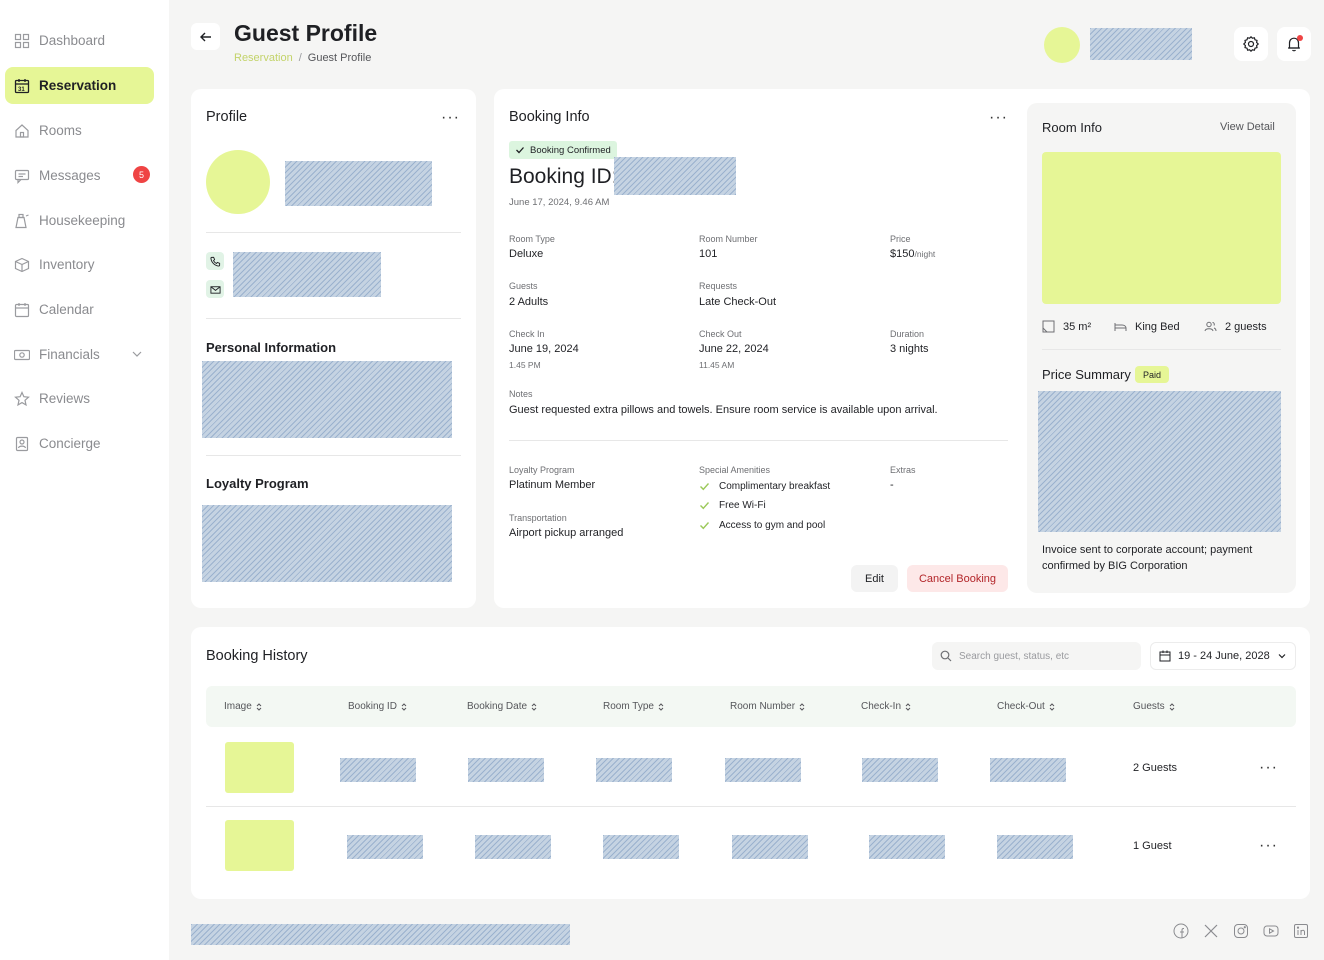 The height and width of the screenshot is (960, 1324). Describe the element at coordinates (1154, 706) in the screenshot. I see `column-header-guests: Guests` at that location.